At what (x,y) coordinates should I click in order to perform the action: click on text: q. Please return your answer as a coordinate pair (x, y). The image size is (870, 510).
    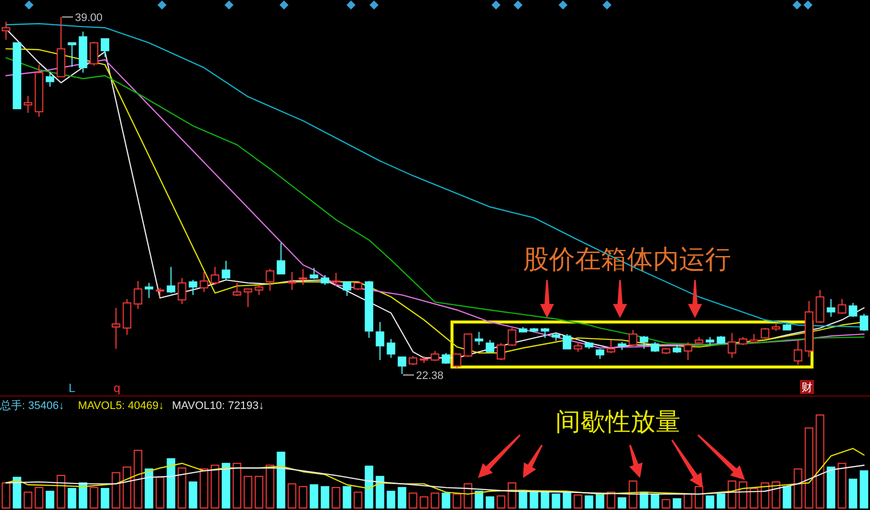
    Looking at the image, I should click on (117, 388).